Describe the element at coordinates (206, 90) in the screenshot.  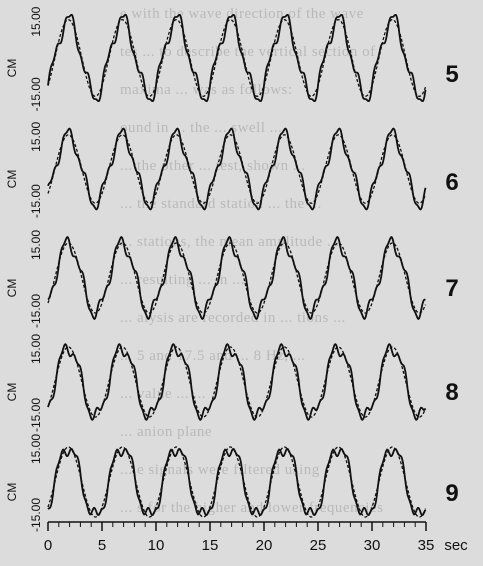
I see `background-text-line: maxima ... was as follows:` at that location.